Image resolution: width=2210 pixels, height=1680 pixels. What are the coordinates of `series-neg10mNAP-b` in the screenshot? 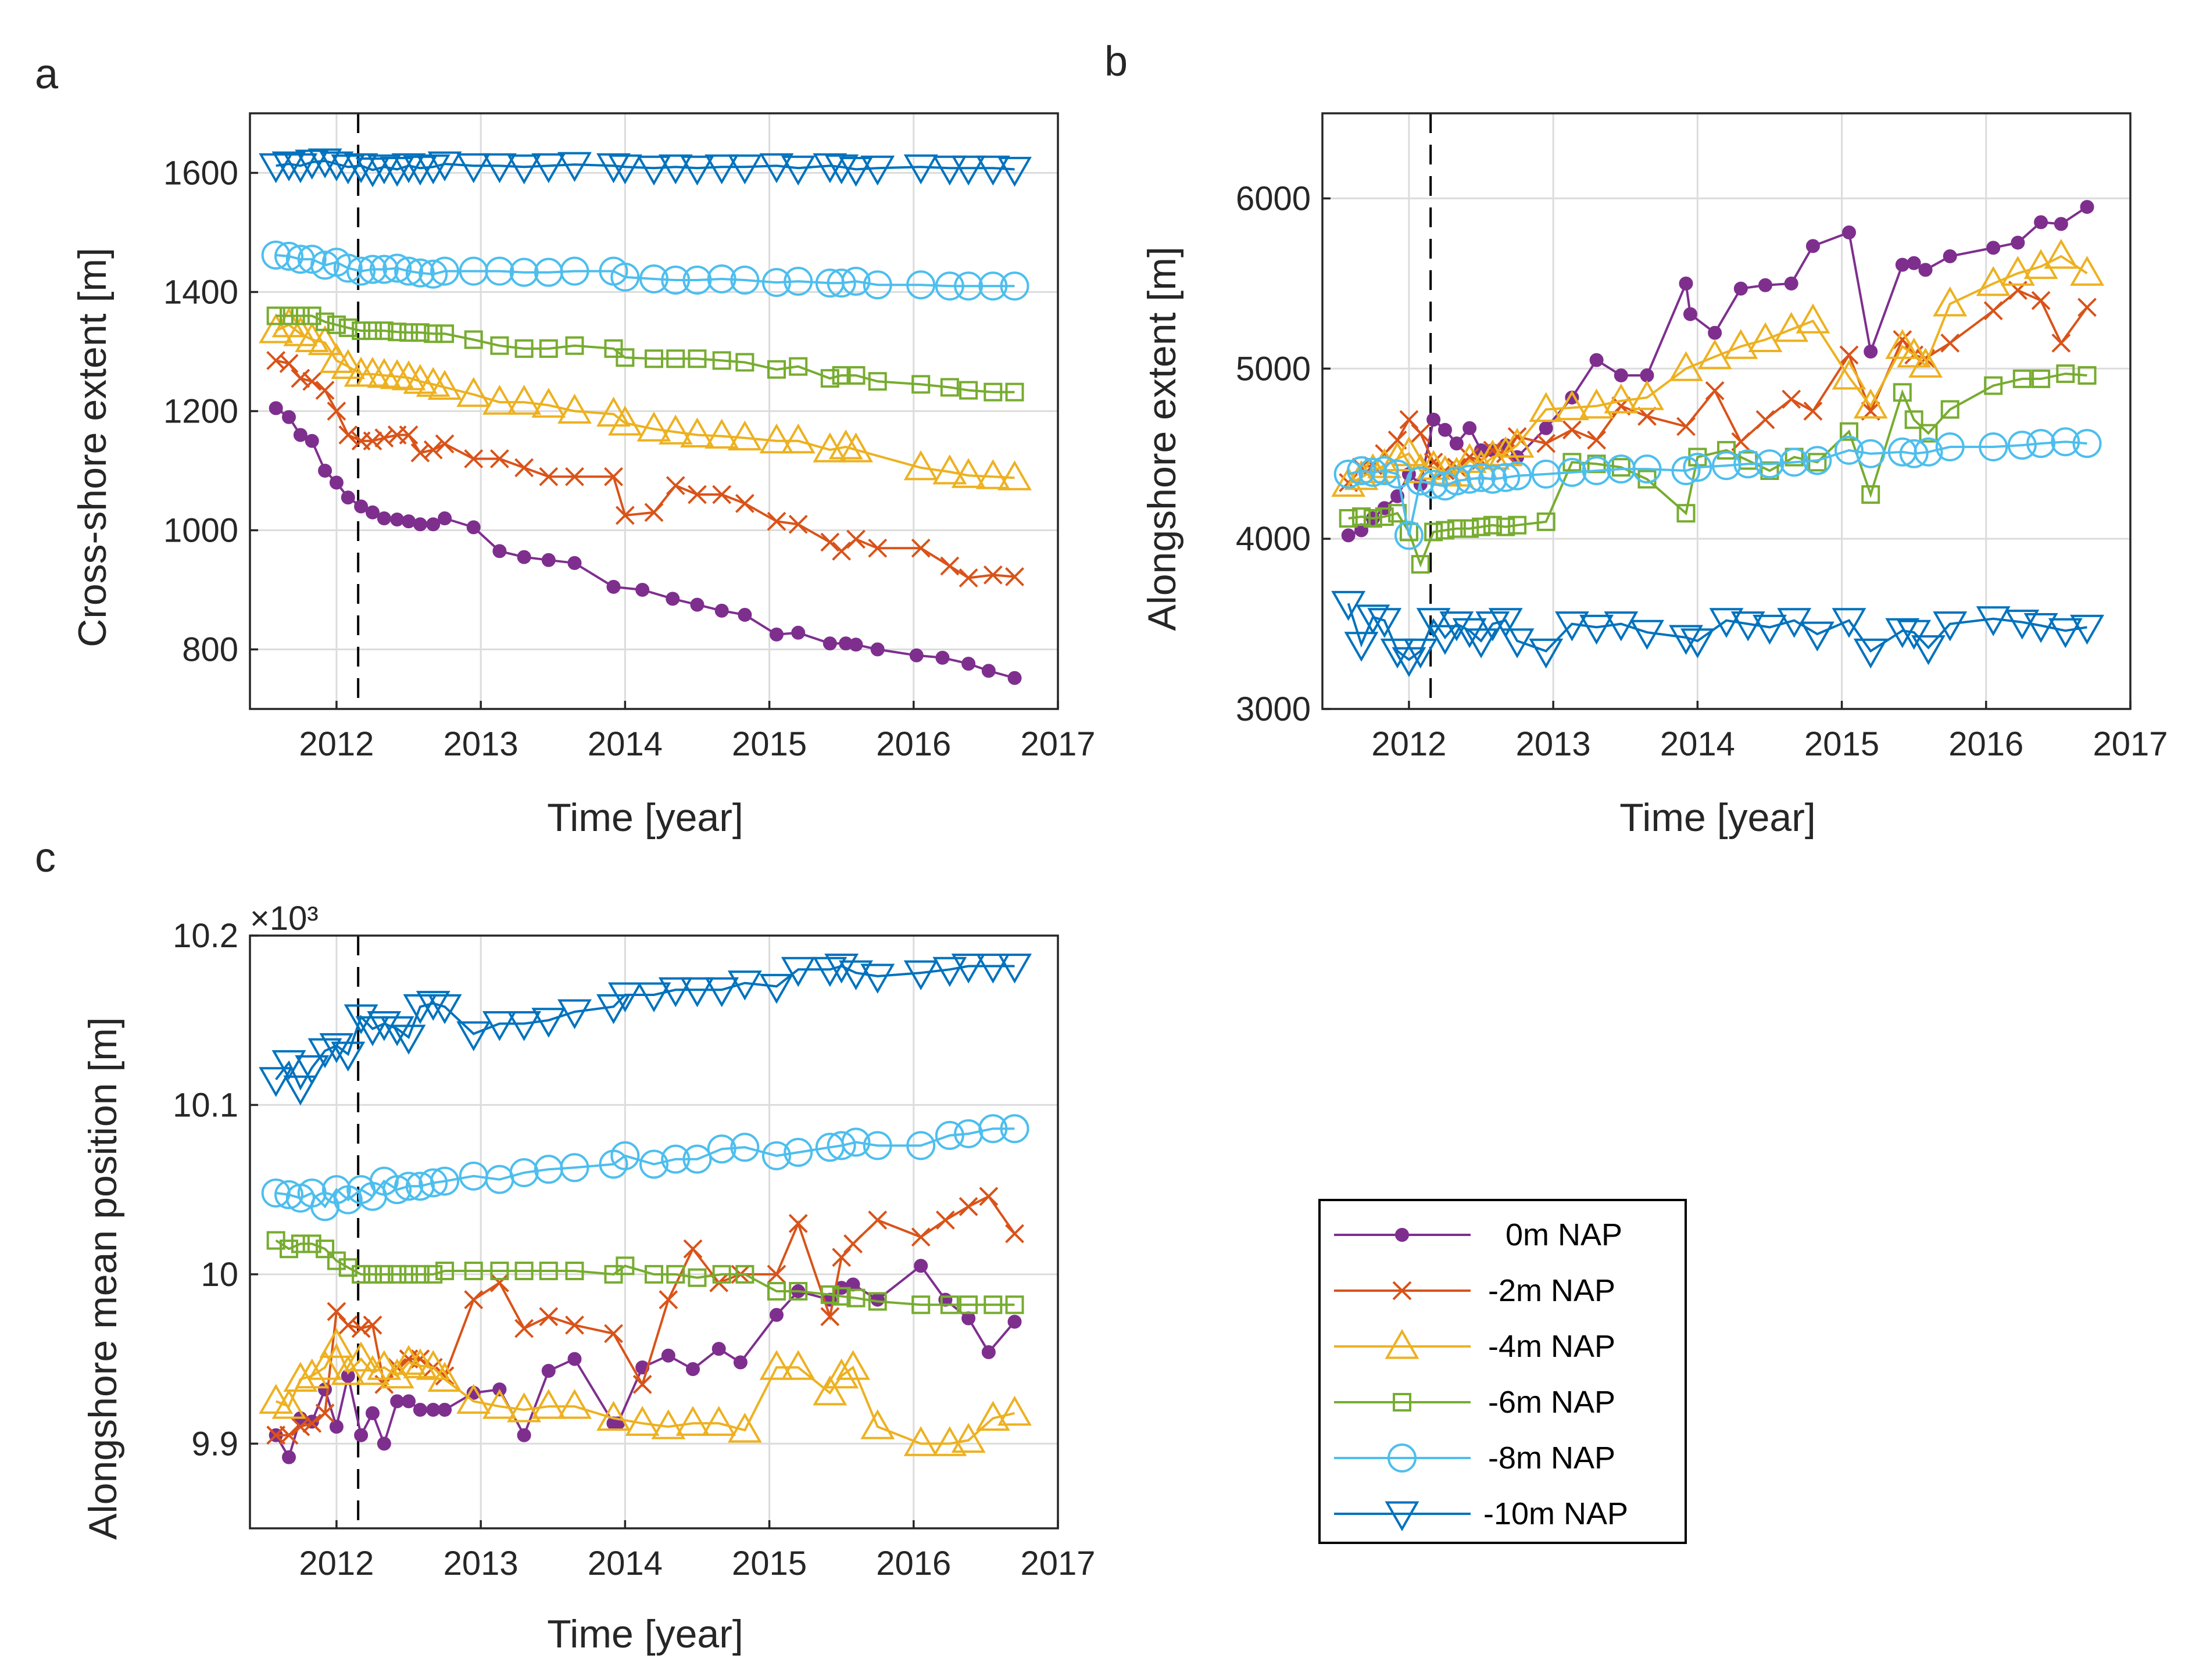 It's located at (1718, 634).